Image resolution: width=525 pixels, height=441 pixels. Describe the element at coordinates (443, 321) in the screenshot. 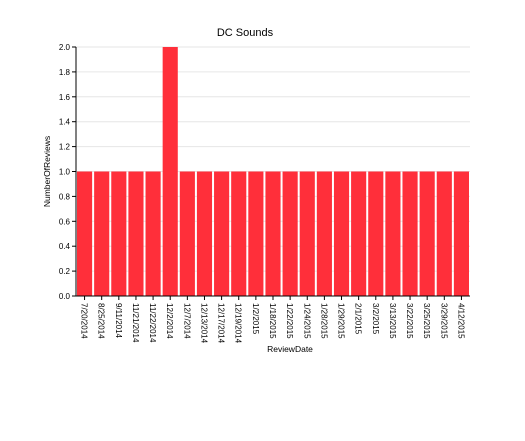

I see `x-tick-label: 3/29/2015` at that location.